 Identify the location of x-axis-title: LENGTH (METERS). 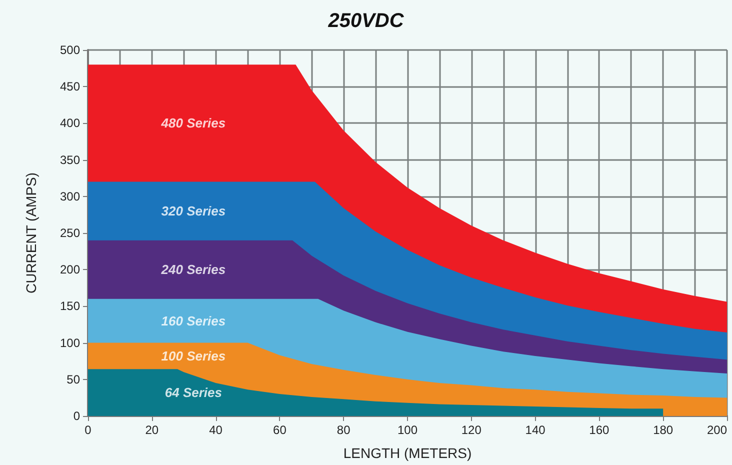
(407, 453).